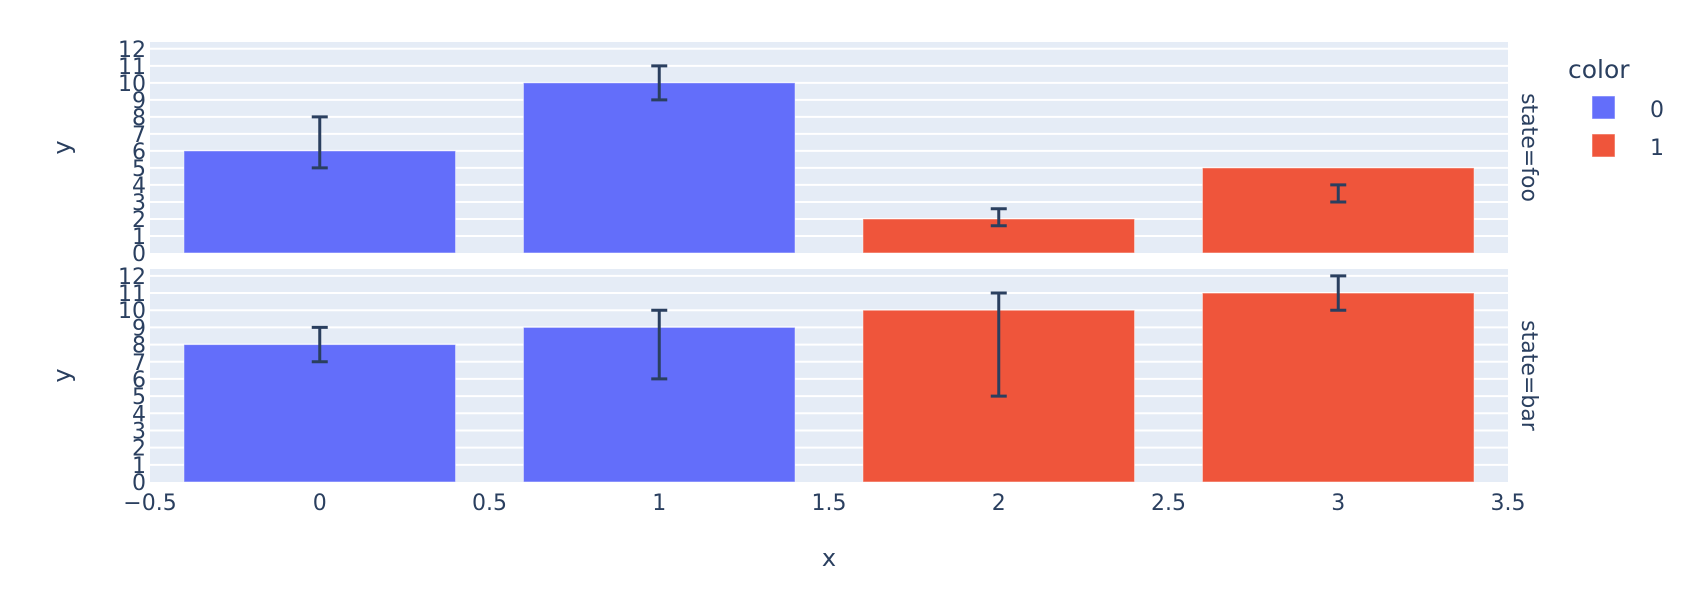  What do you see at coordinates (1657, 148) in the screenshot?
I see `legend-label-1: 1` at bounding box center [1657, 148].